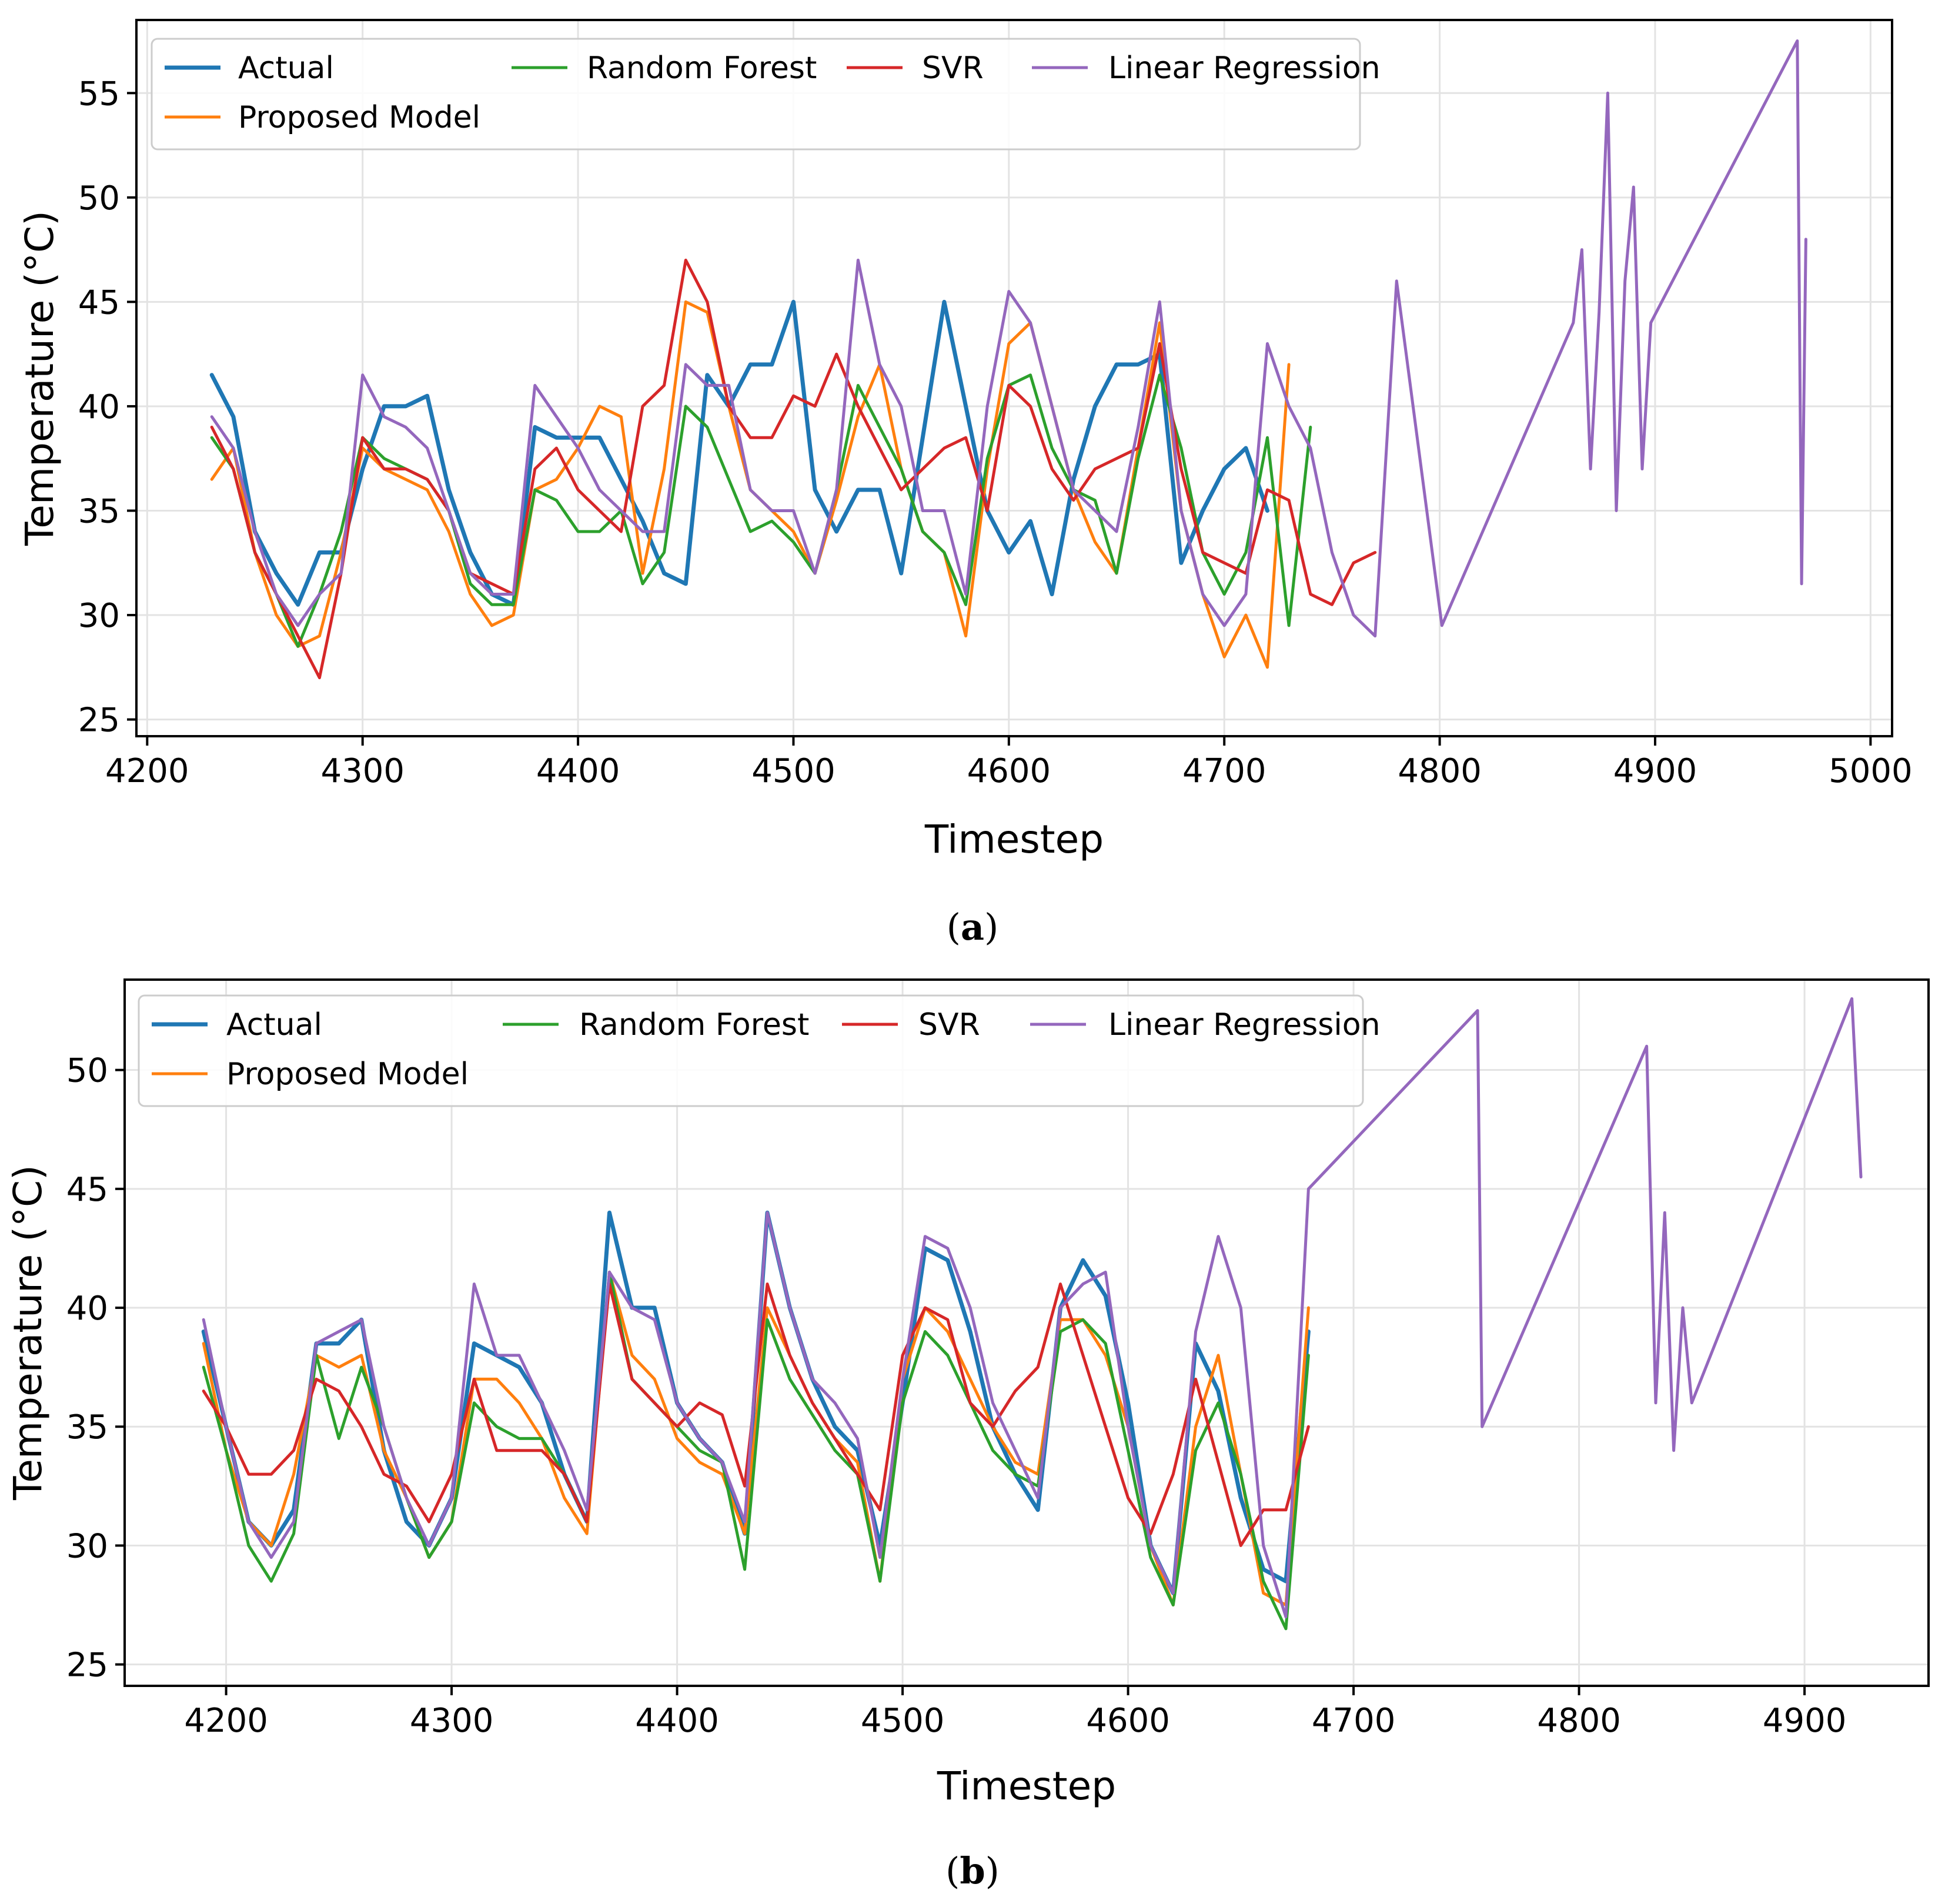 This screenshot has height=1904, width=1945. What do you see at coordinates (1026, 1786) in the screenshot?
I see `chart-b-x-label: Timestep` at bounding box center [1026, 1786].